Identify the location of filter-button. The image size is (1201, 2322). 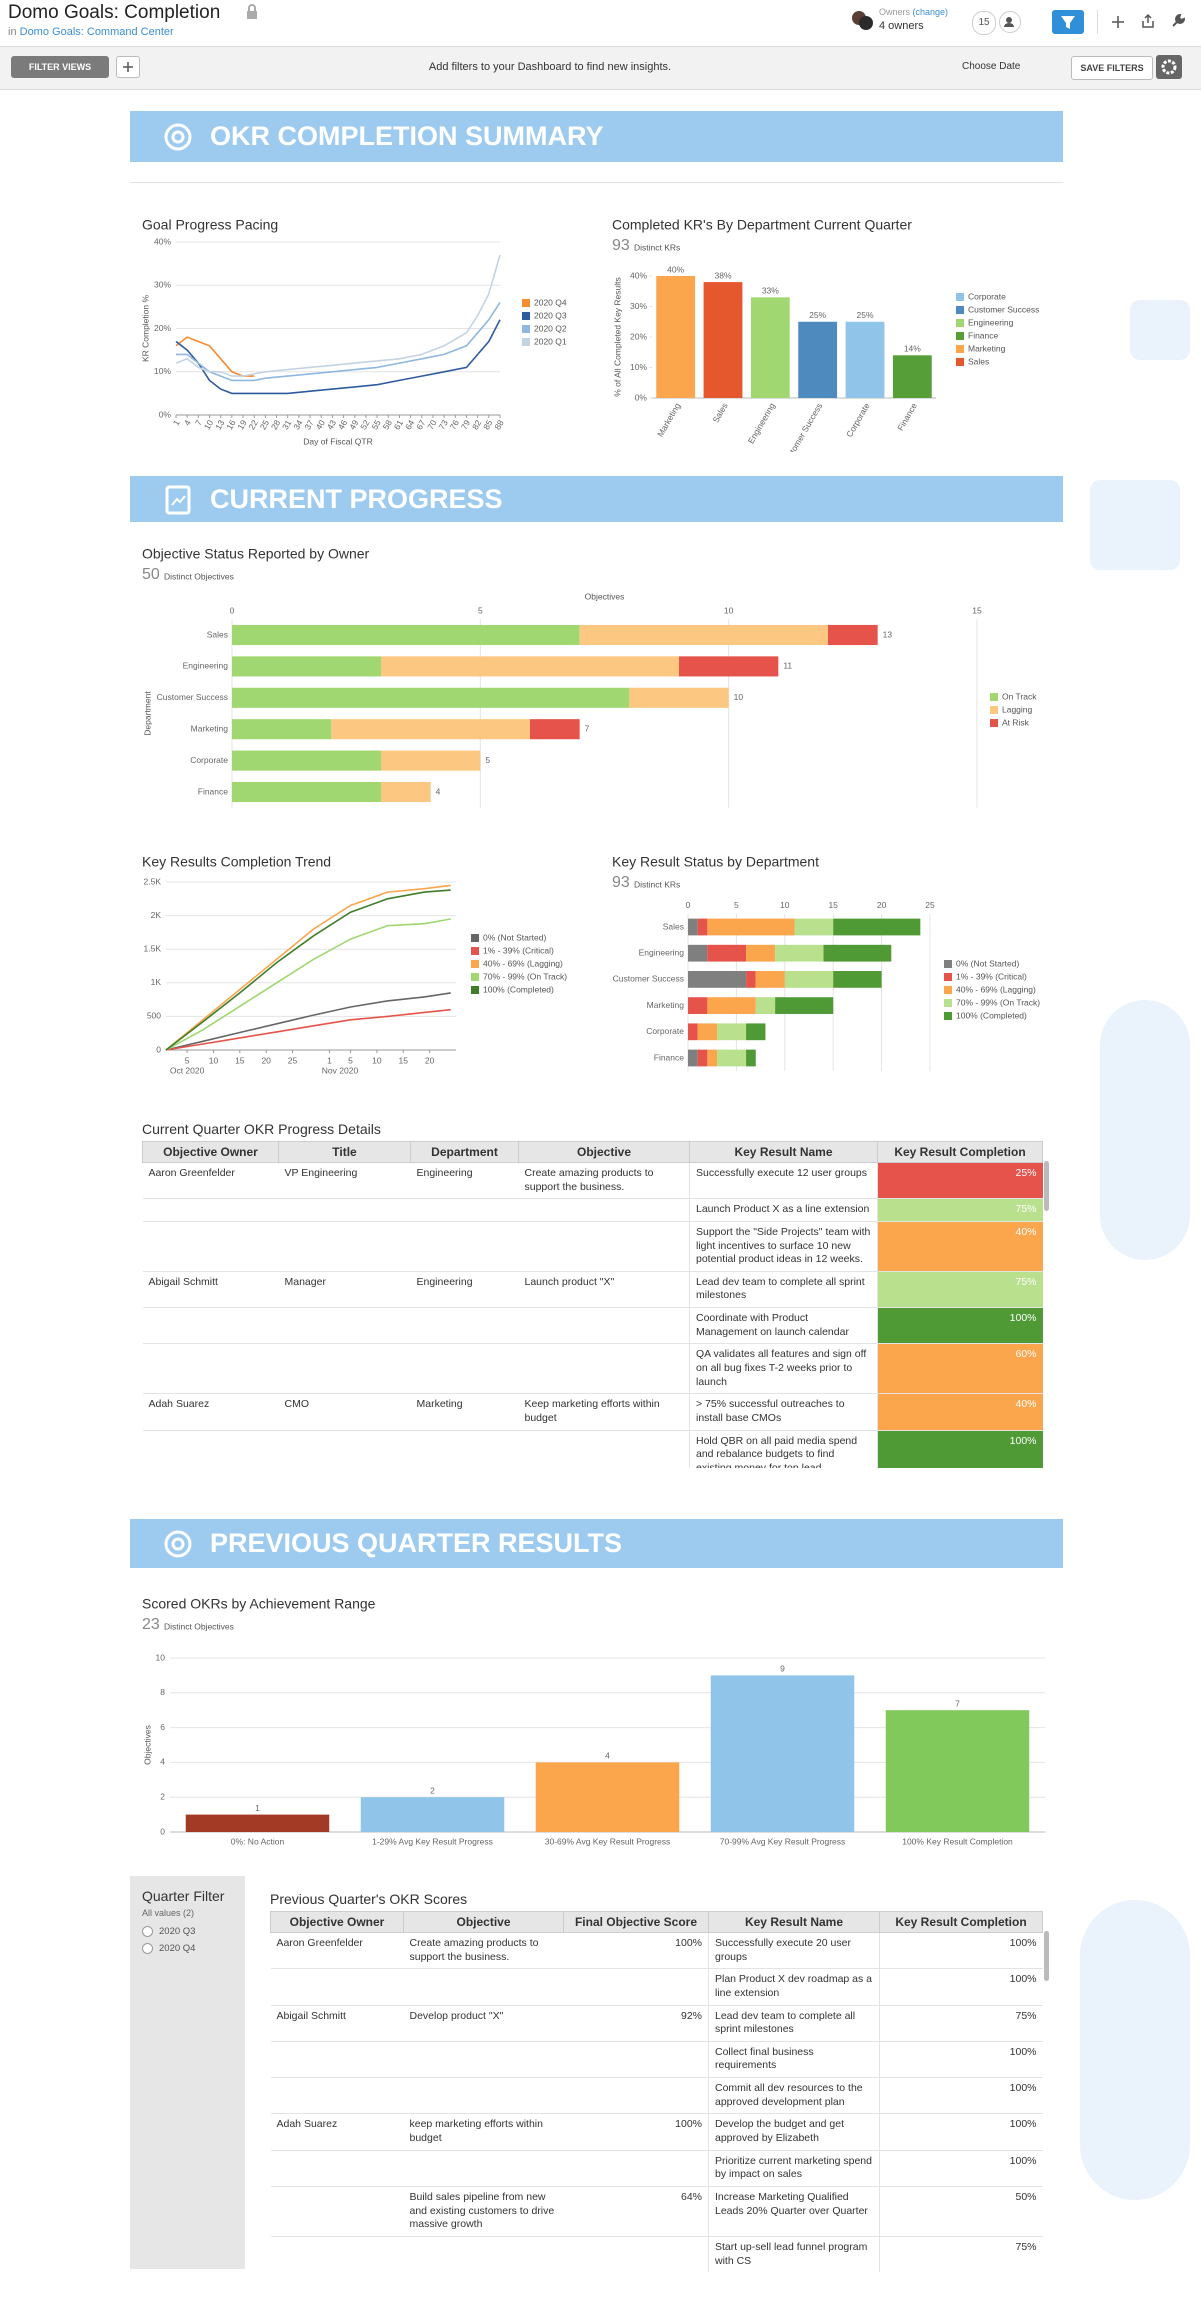
(1068, 22).